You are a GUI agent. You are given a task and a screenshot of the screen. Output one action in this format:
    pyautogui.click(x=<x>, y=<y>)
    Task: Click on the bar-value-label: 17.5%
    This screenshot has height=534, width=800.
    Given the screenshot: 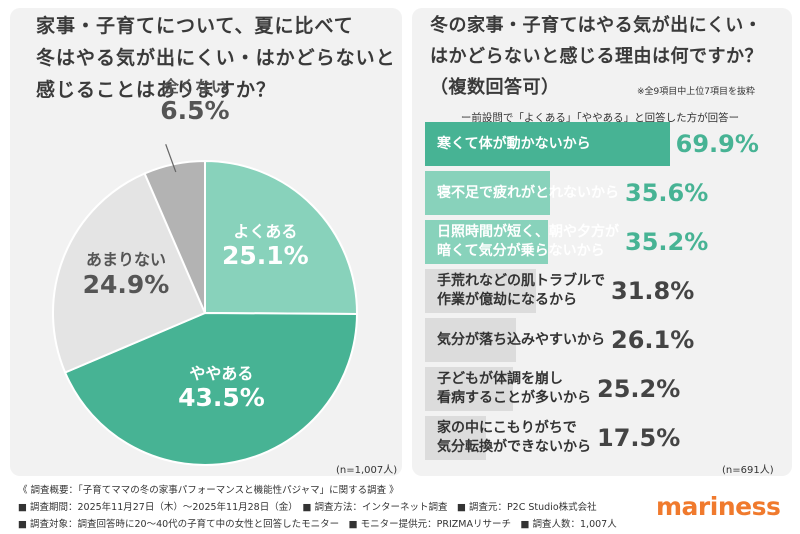 What is the action you would take?
    pyautogui.click(x=639, y=438)
    